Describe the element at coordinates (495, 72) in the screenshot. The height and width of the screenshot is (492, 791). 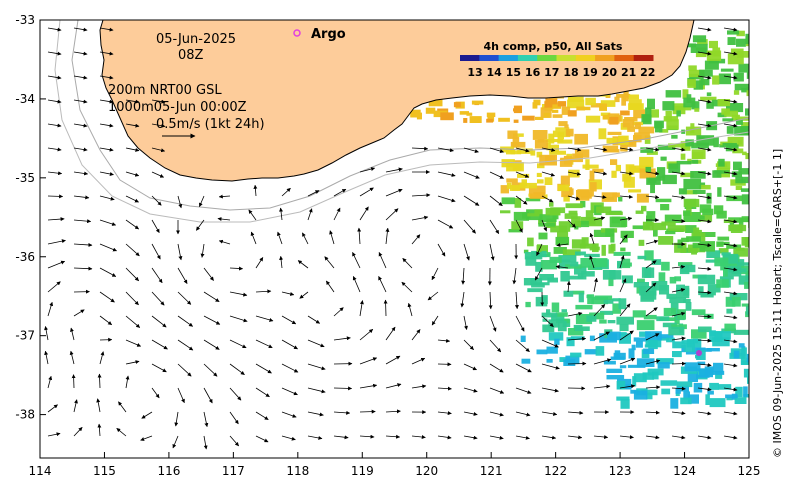
I see `colorbar-tick-label: 14` at that location.